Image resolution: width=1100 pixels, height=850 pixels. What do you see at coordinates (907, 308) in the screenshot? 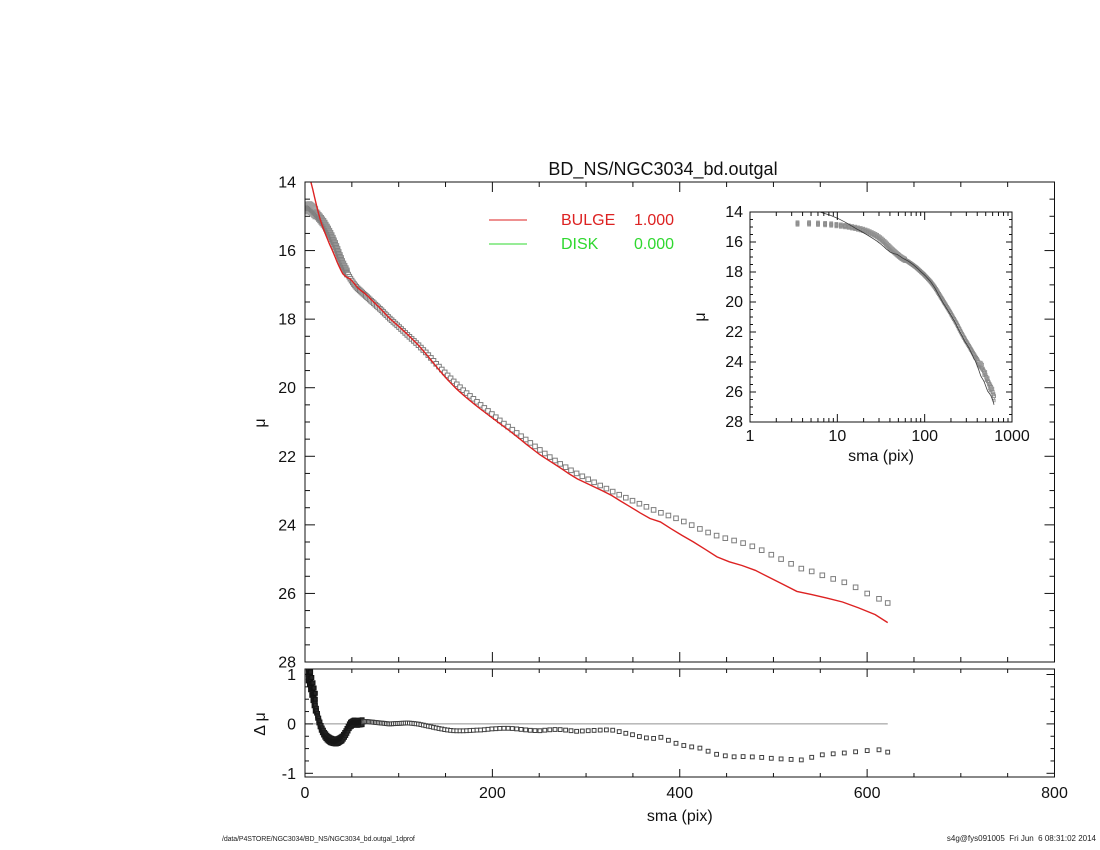
I see `inset-model-line` at bounding box center [907, 308].